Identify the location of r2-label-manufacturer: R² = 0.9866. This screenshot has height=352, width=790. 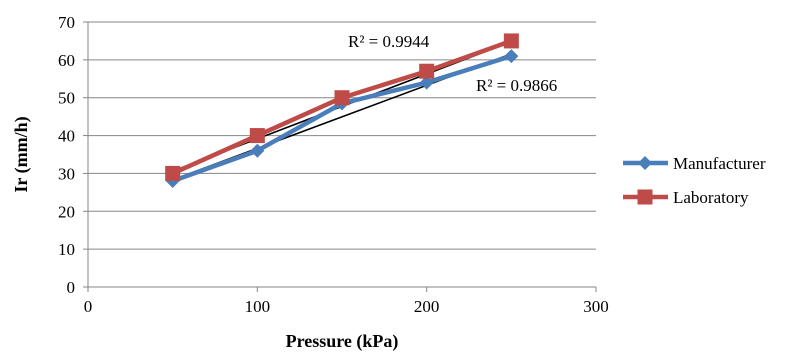
(516, 85).